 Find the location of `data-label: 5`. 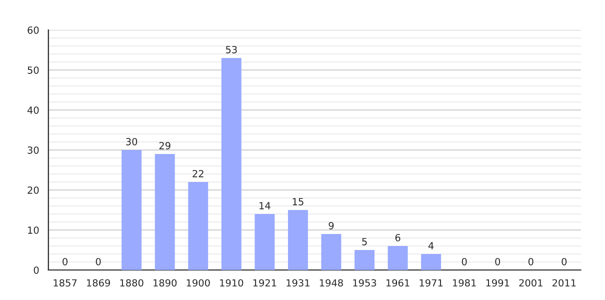

data-label: 5 is located at coordinates (364, 242).